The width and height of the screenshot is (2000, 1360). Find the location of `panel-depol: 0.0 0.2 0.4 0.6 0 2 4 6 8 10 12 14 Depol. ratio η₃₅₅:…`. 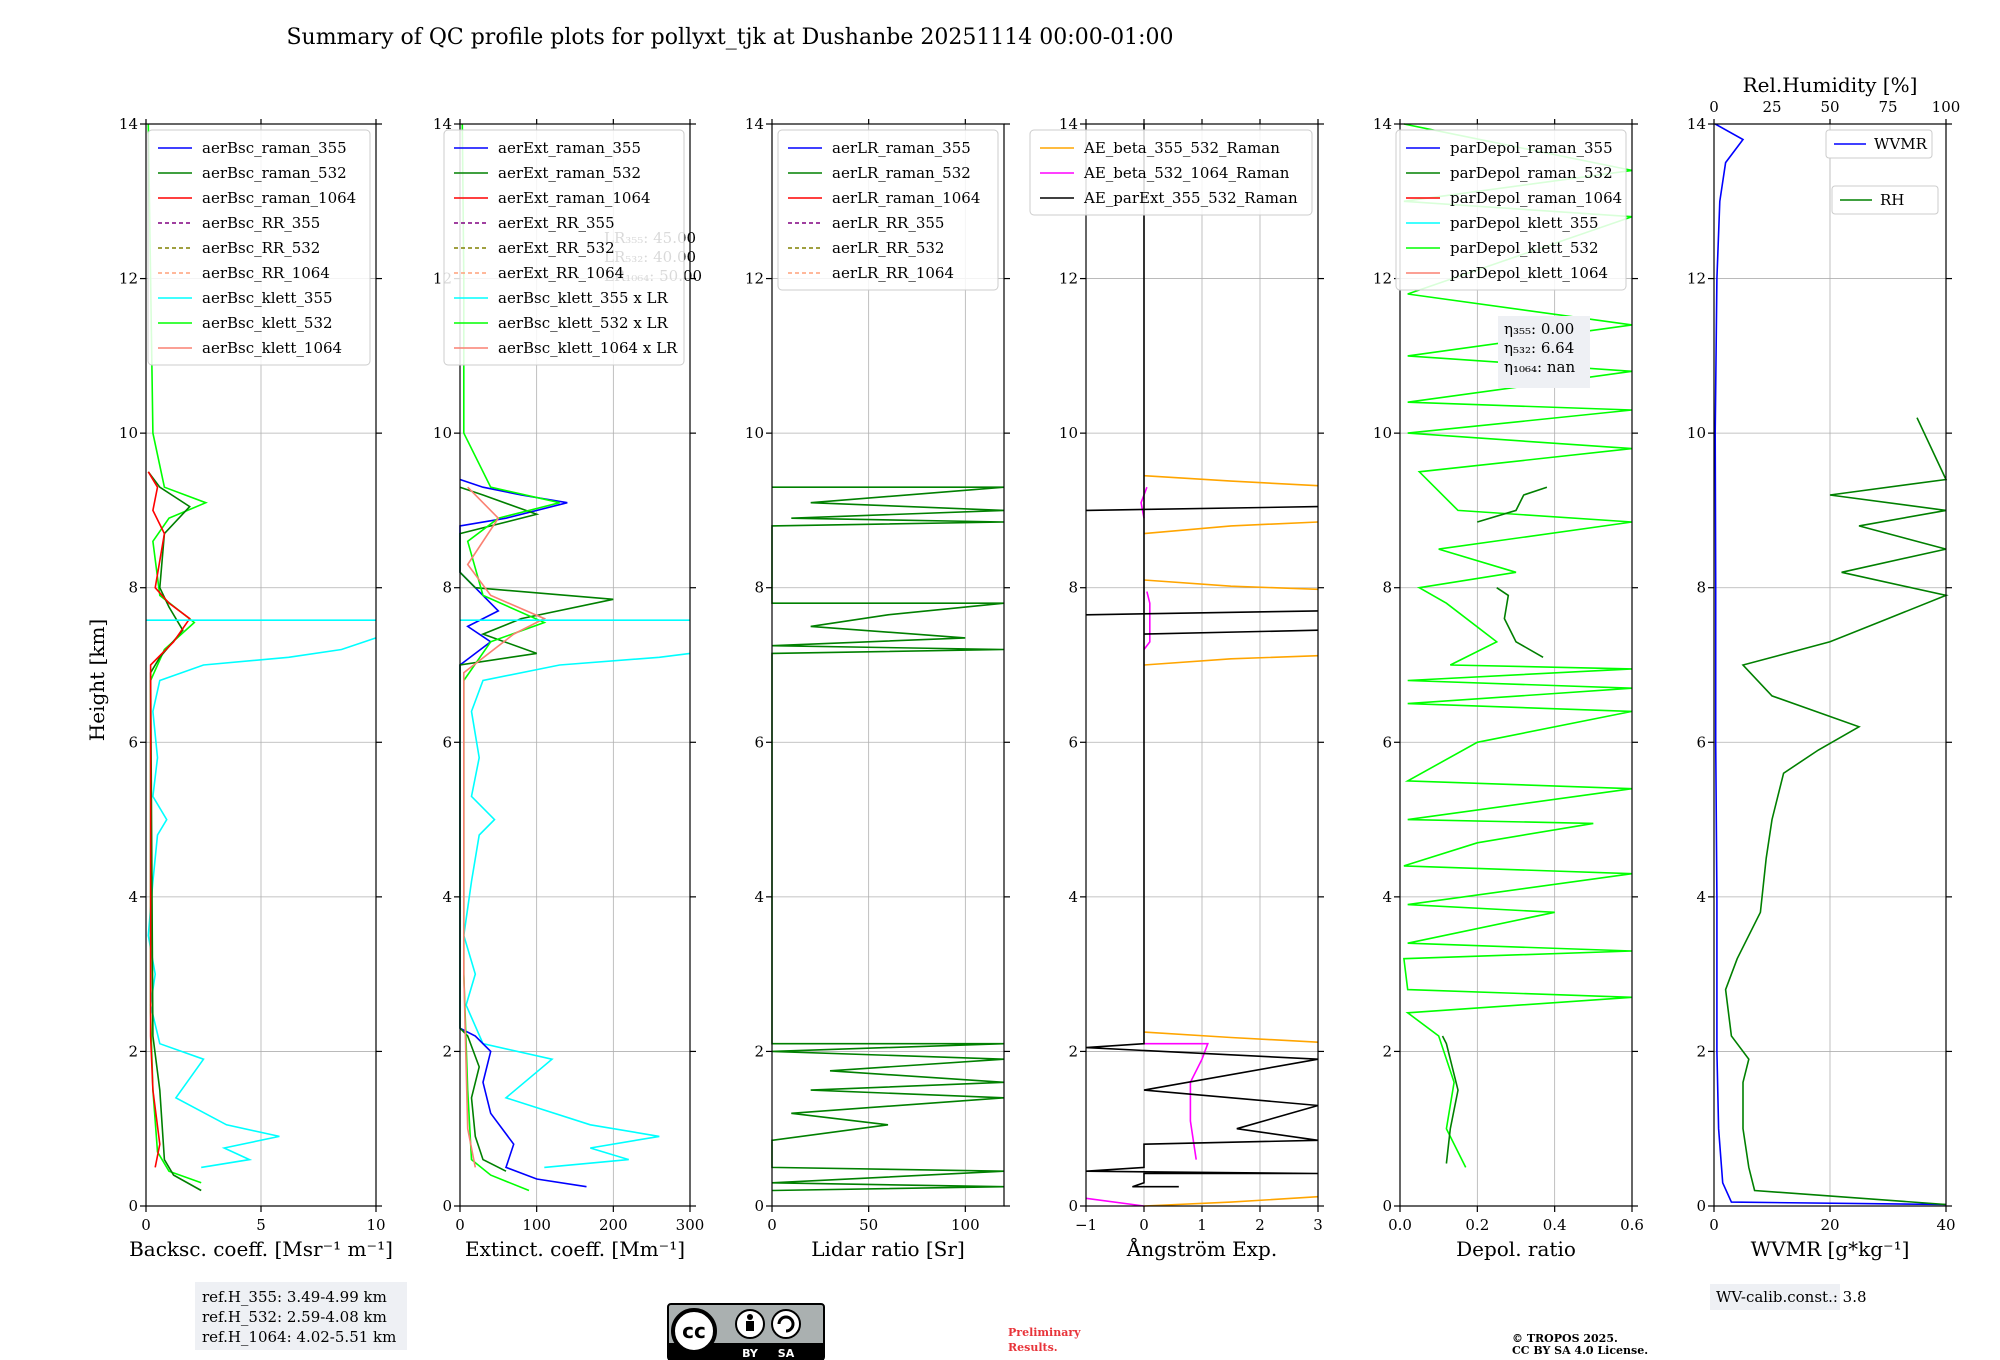

panel-depol: 0.0 0.2 0.4 0.6 0 2 4 6 8 10 12 14 Depol. ratio η₃₅₅:… is located at coordinates (1508, 688).